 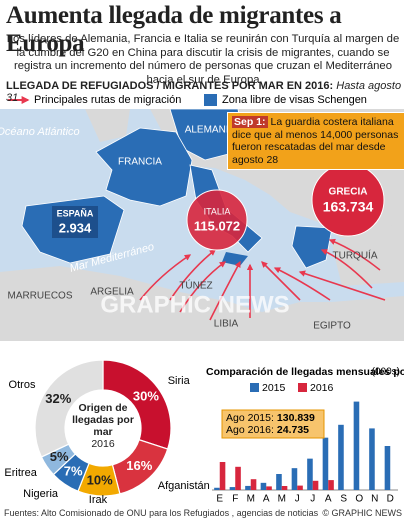 What do you see at coordinates (348, 192) in the screenshot?
I see `arrival-country: GRECIA` at bounding box center [348, 192].